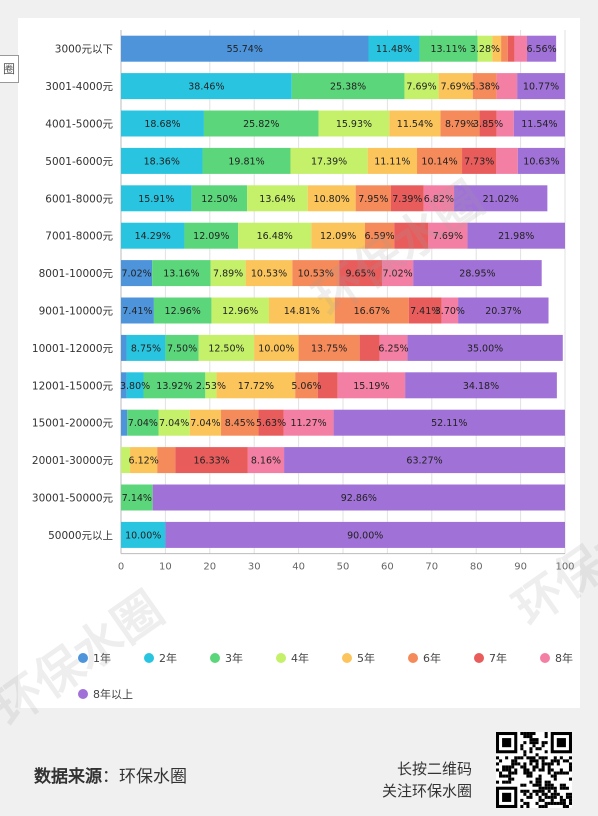 The width and height of the screenshot is (598, 816). I want to click on legend-item: 7年, so click(490, 658).